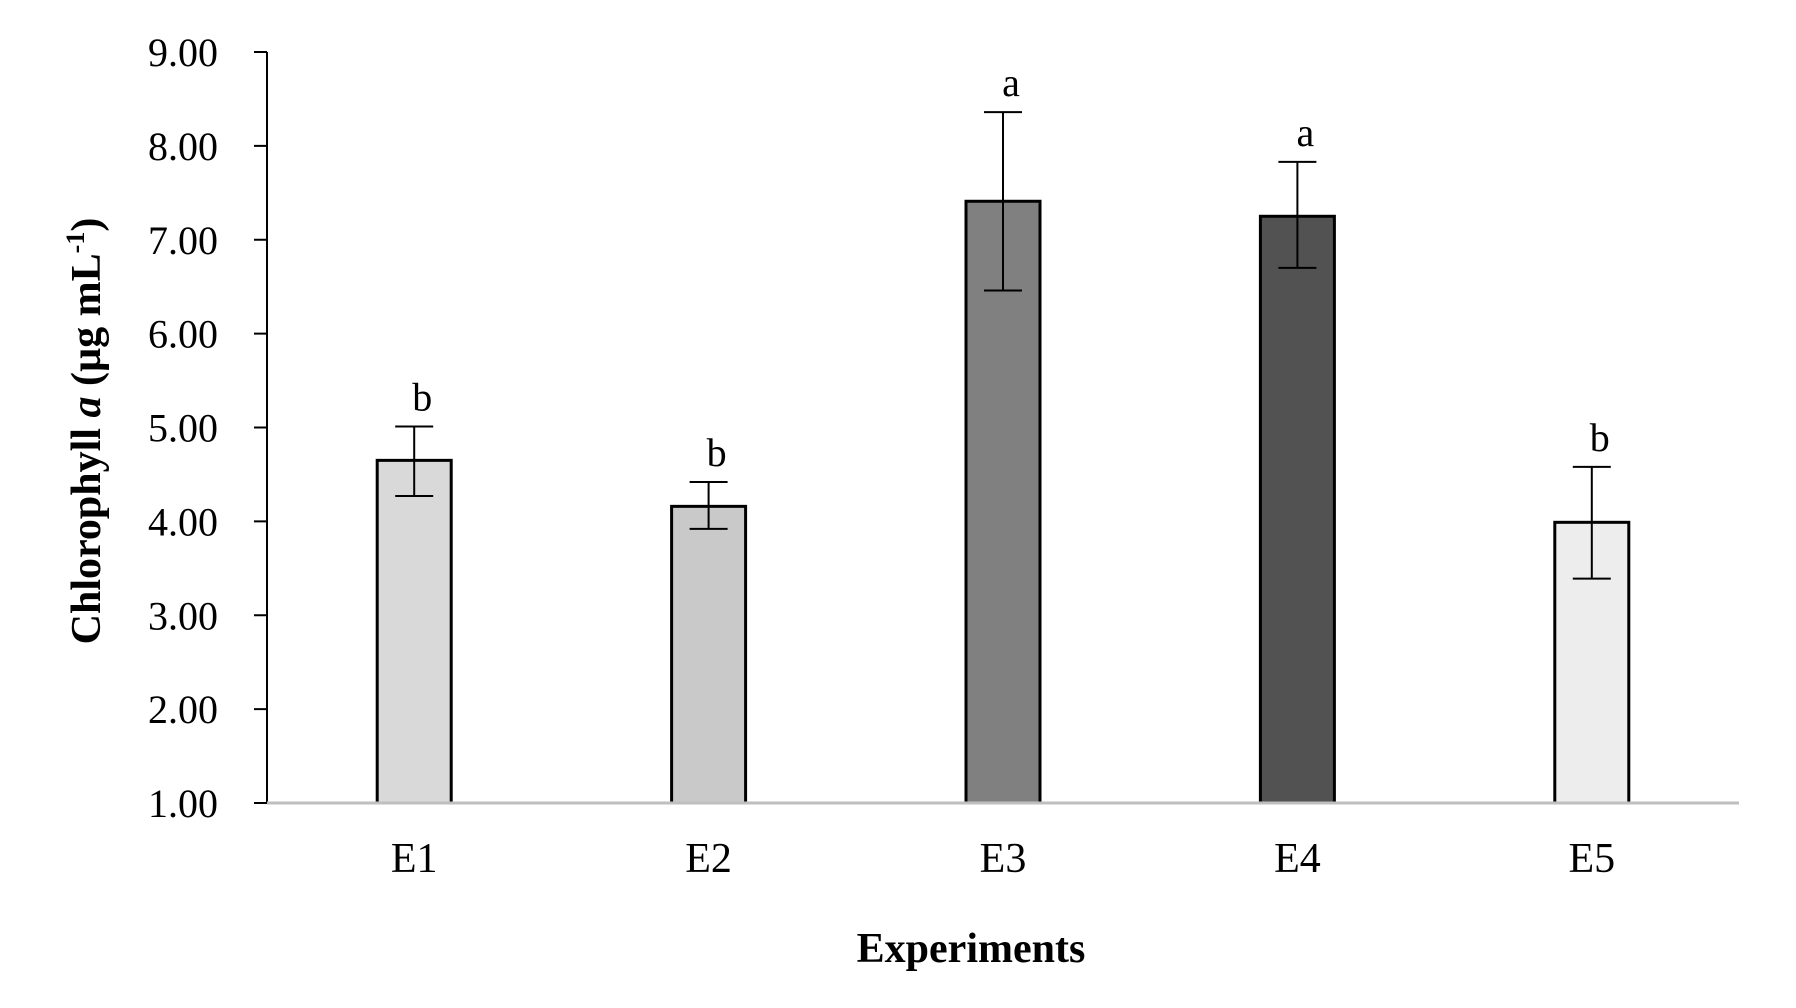 This screenshot has height=1008, width=1796. Describe the element at coordinates (717, 452) in the screenshot. I see `significance-letter-e2: b` at that location.